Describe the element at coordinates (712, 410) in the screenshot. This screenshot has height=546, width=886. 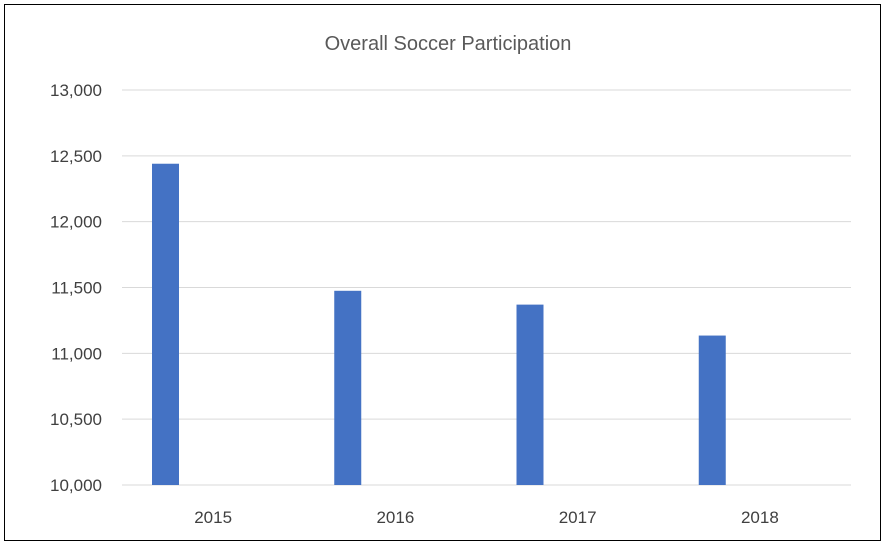
I see `bar-2018` at that location.